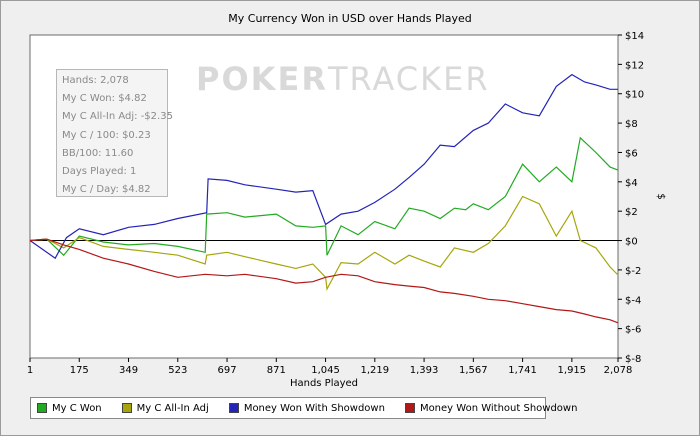 The height and width of the screenshot is (436, 700). I want to click on x-tick-label: 1,393, so click(424, 370).